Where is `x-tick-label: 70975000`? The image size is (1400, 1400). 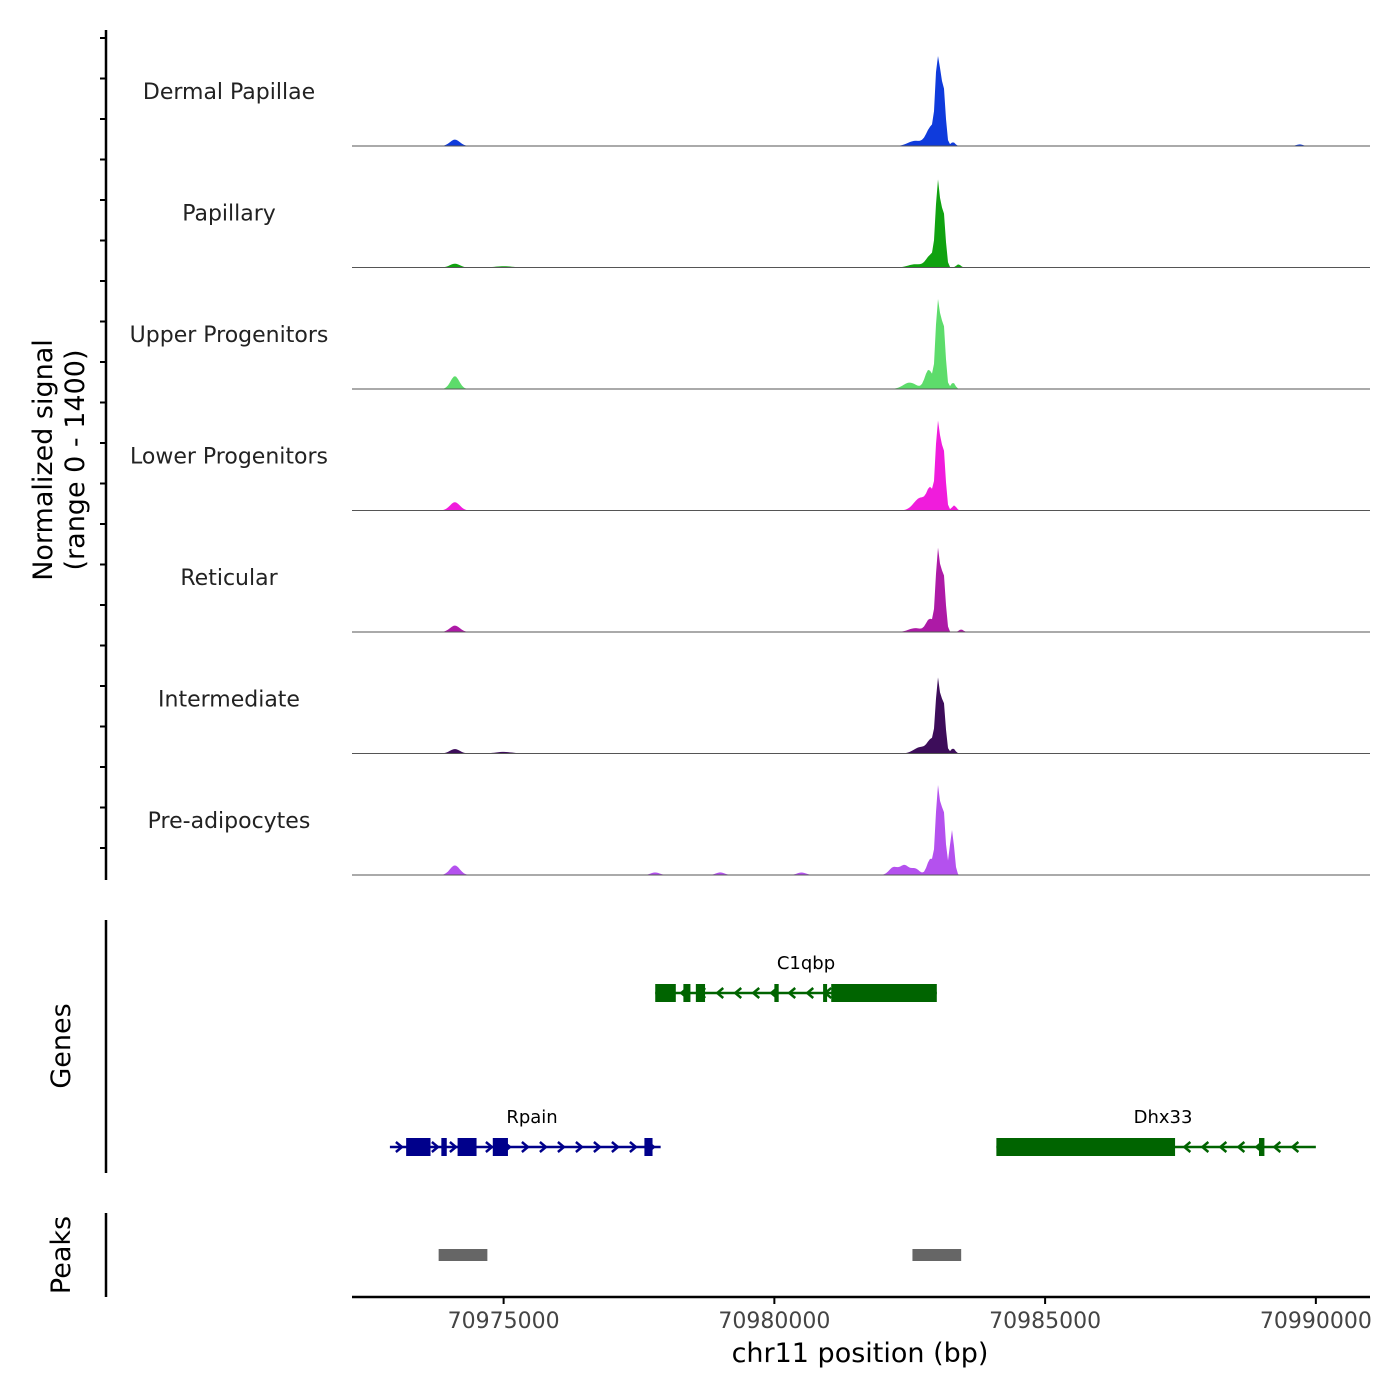 x-tick-label: 70975000 is located at coordinates (504, 1321).